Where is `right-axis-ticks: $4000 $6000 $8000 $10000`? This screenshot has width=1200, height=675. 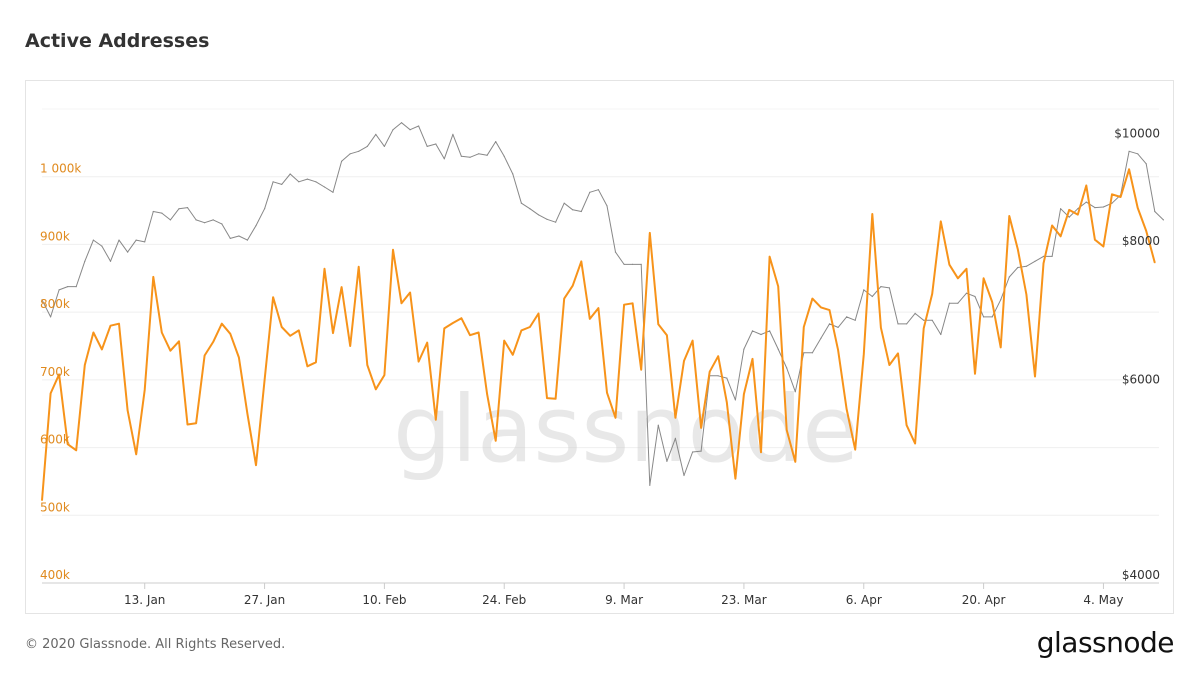
right-axis-ticks: $4000 $6000 $8000 $10000 is located at coordinates (1137, 354).